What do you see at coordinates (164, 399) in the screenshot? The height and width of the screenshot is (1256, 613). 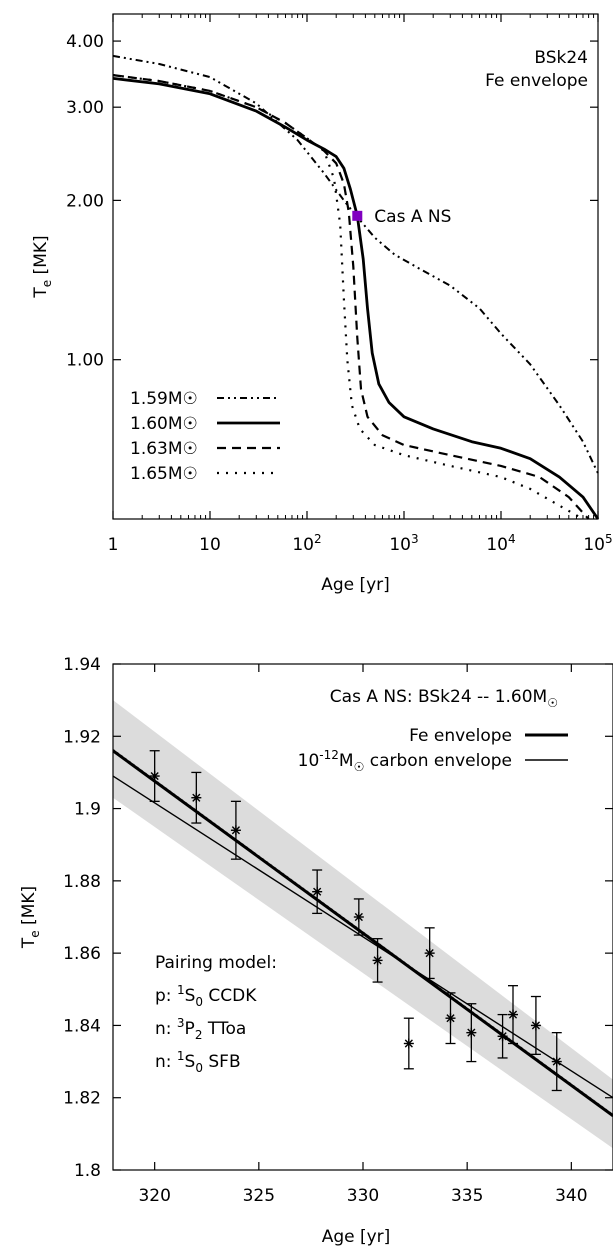 I see `legend-label: 1.59M☉` at bounding box center [164, 399].